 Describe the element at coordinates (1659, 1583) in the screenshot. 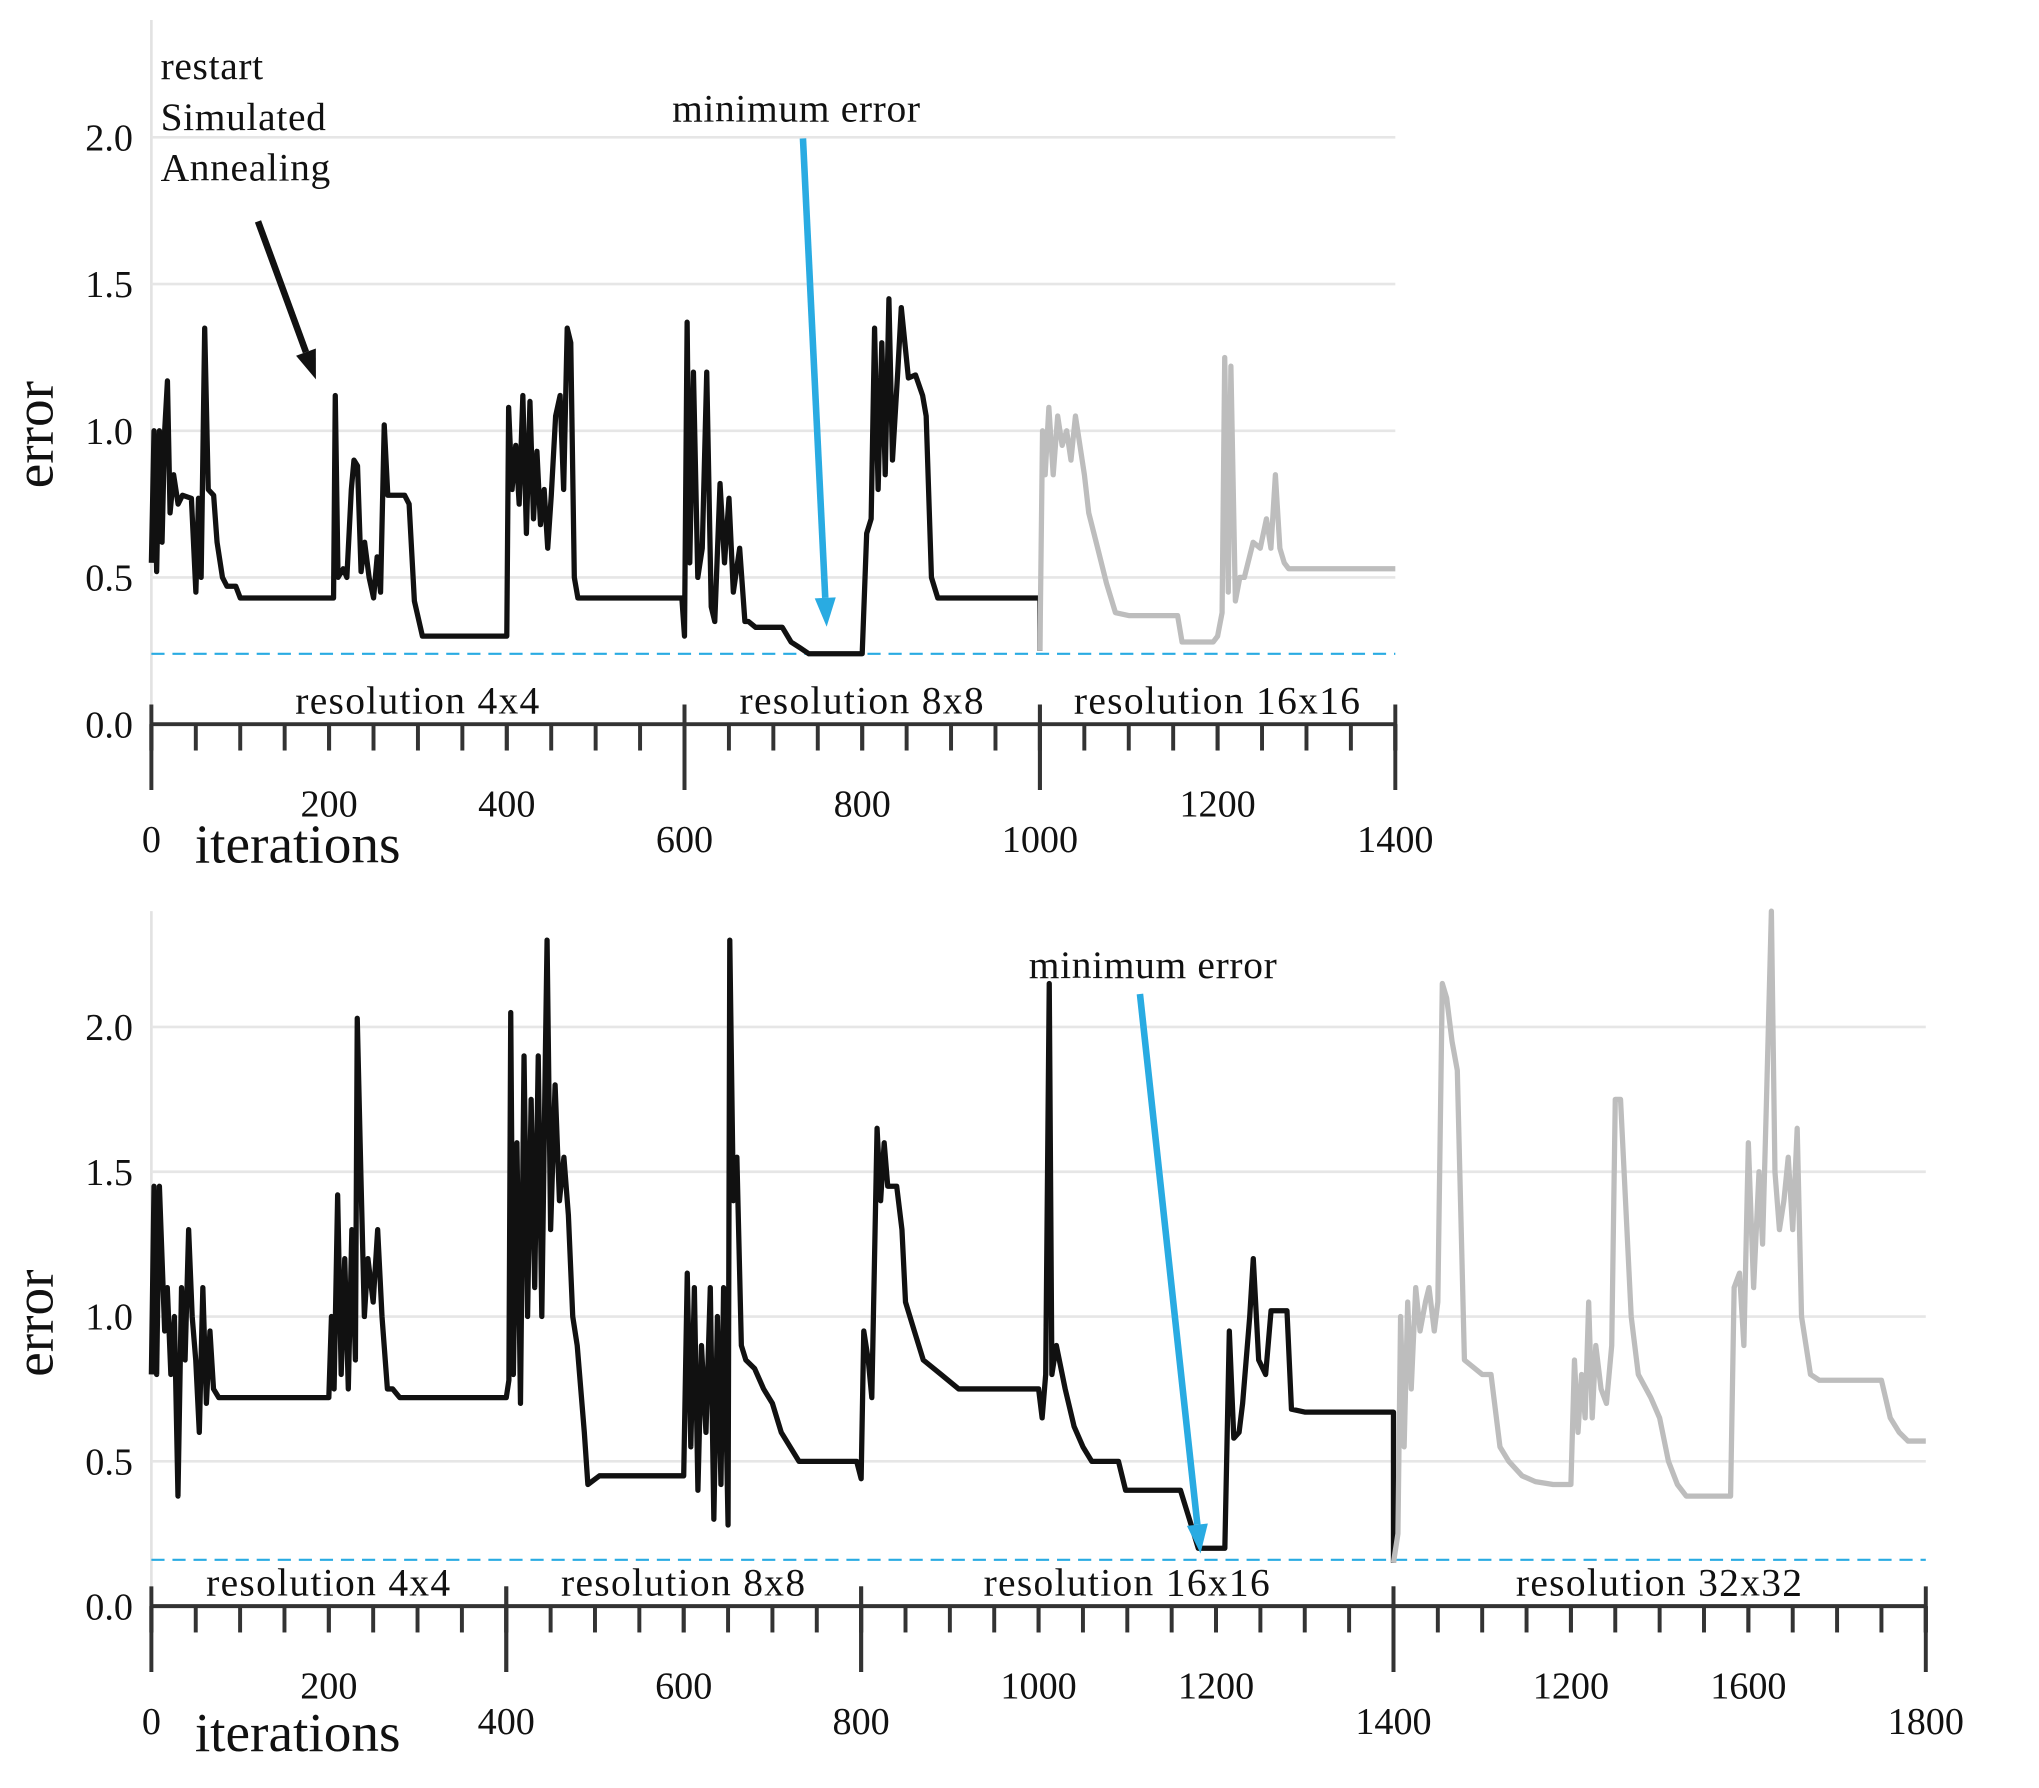

I see `region-label: resolution 32x32` at that location.